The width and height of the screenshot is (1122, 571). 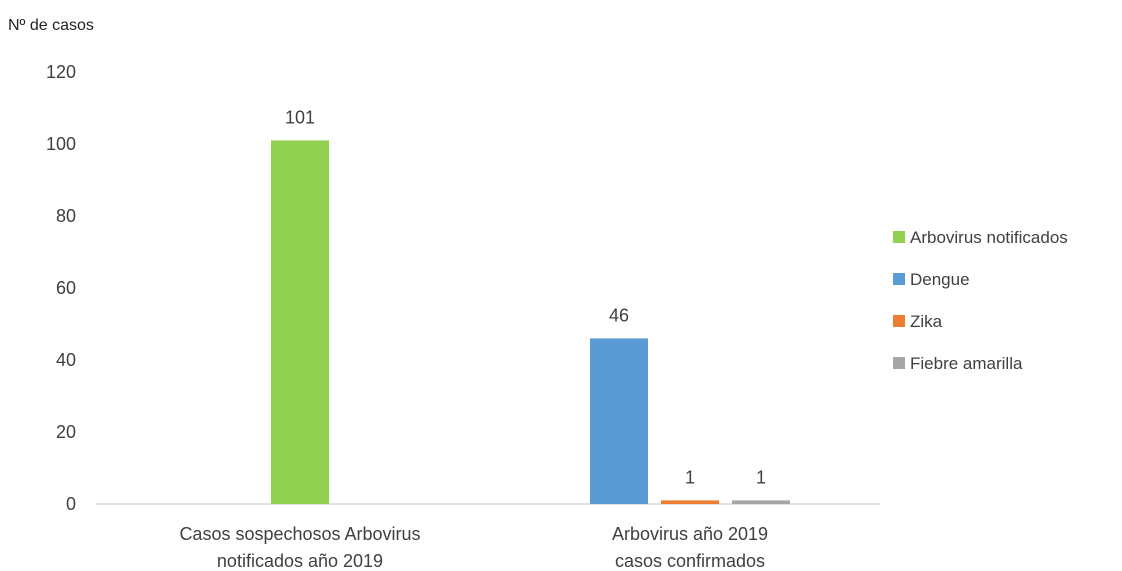 I want to click on y-tick-label: 40, so click(x=66, y=360).